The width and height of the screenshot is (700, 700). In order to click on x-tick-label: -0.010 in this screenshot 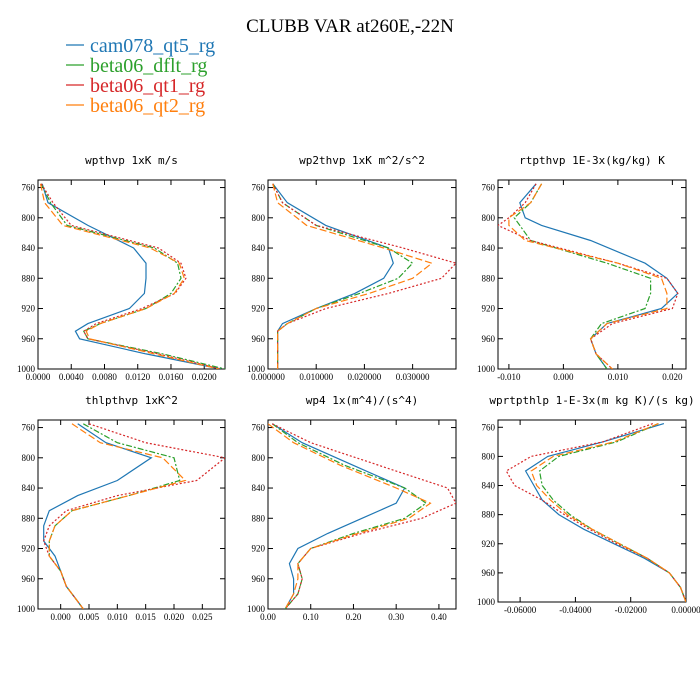, I will do `click(509, 377)`.